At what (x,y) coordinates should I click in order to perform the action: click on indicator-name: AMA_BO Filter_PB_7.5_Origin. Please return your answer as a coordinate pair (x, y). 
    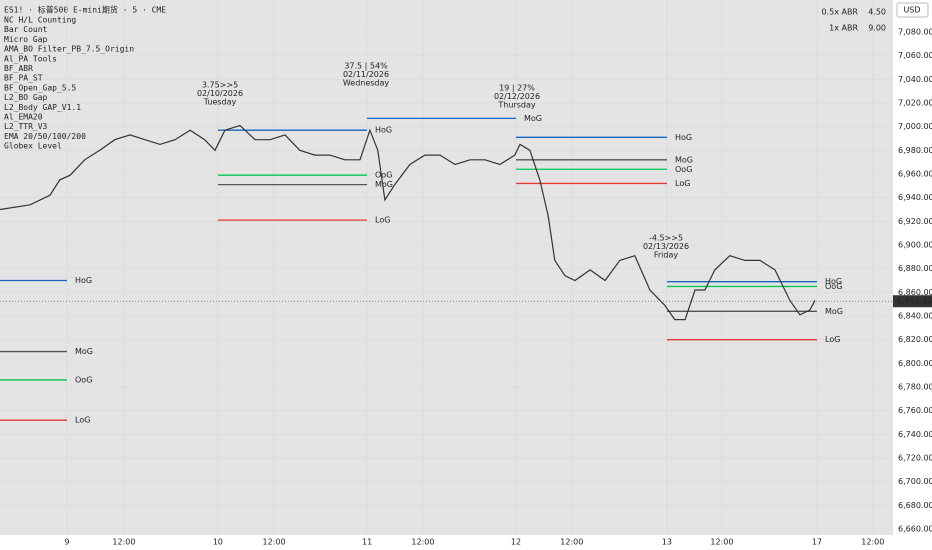
    Looking at the image, I should click on (69, 49).